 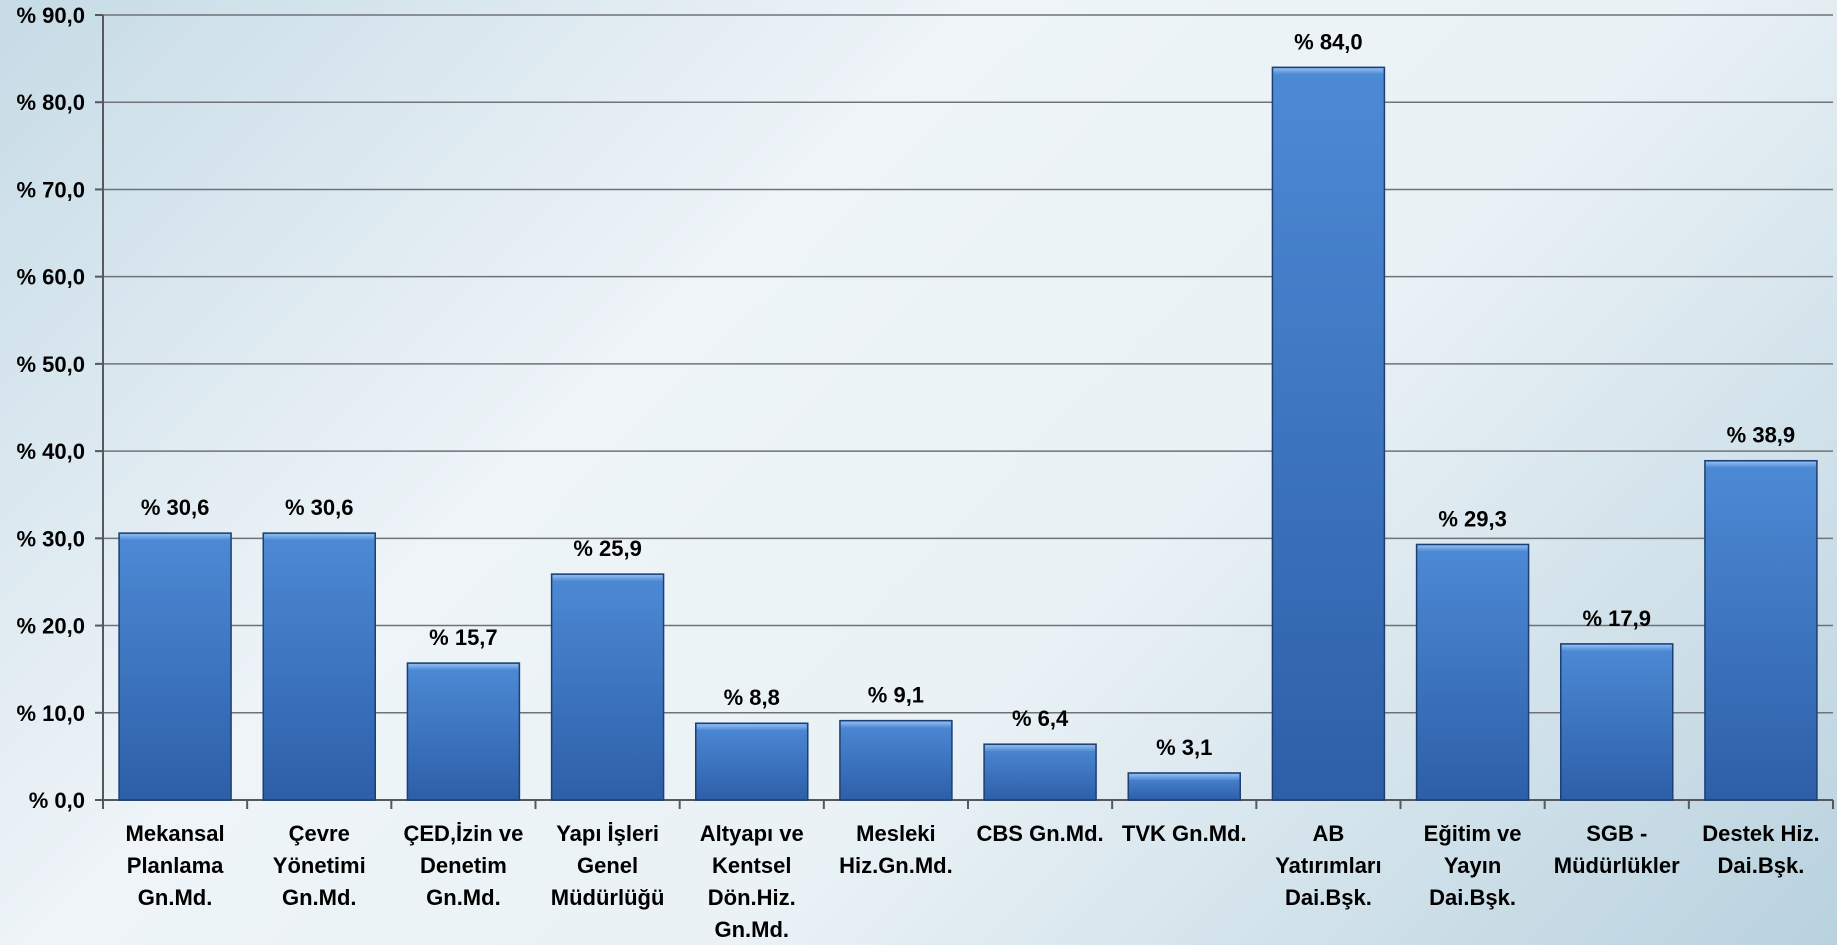 What do you see at coordinates (1617, 618) in the screenshot?
I see `data-label: % 17,9` at bounding box center [1617, 618].